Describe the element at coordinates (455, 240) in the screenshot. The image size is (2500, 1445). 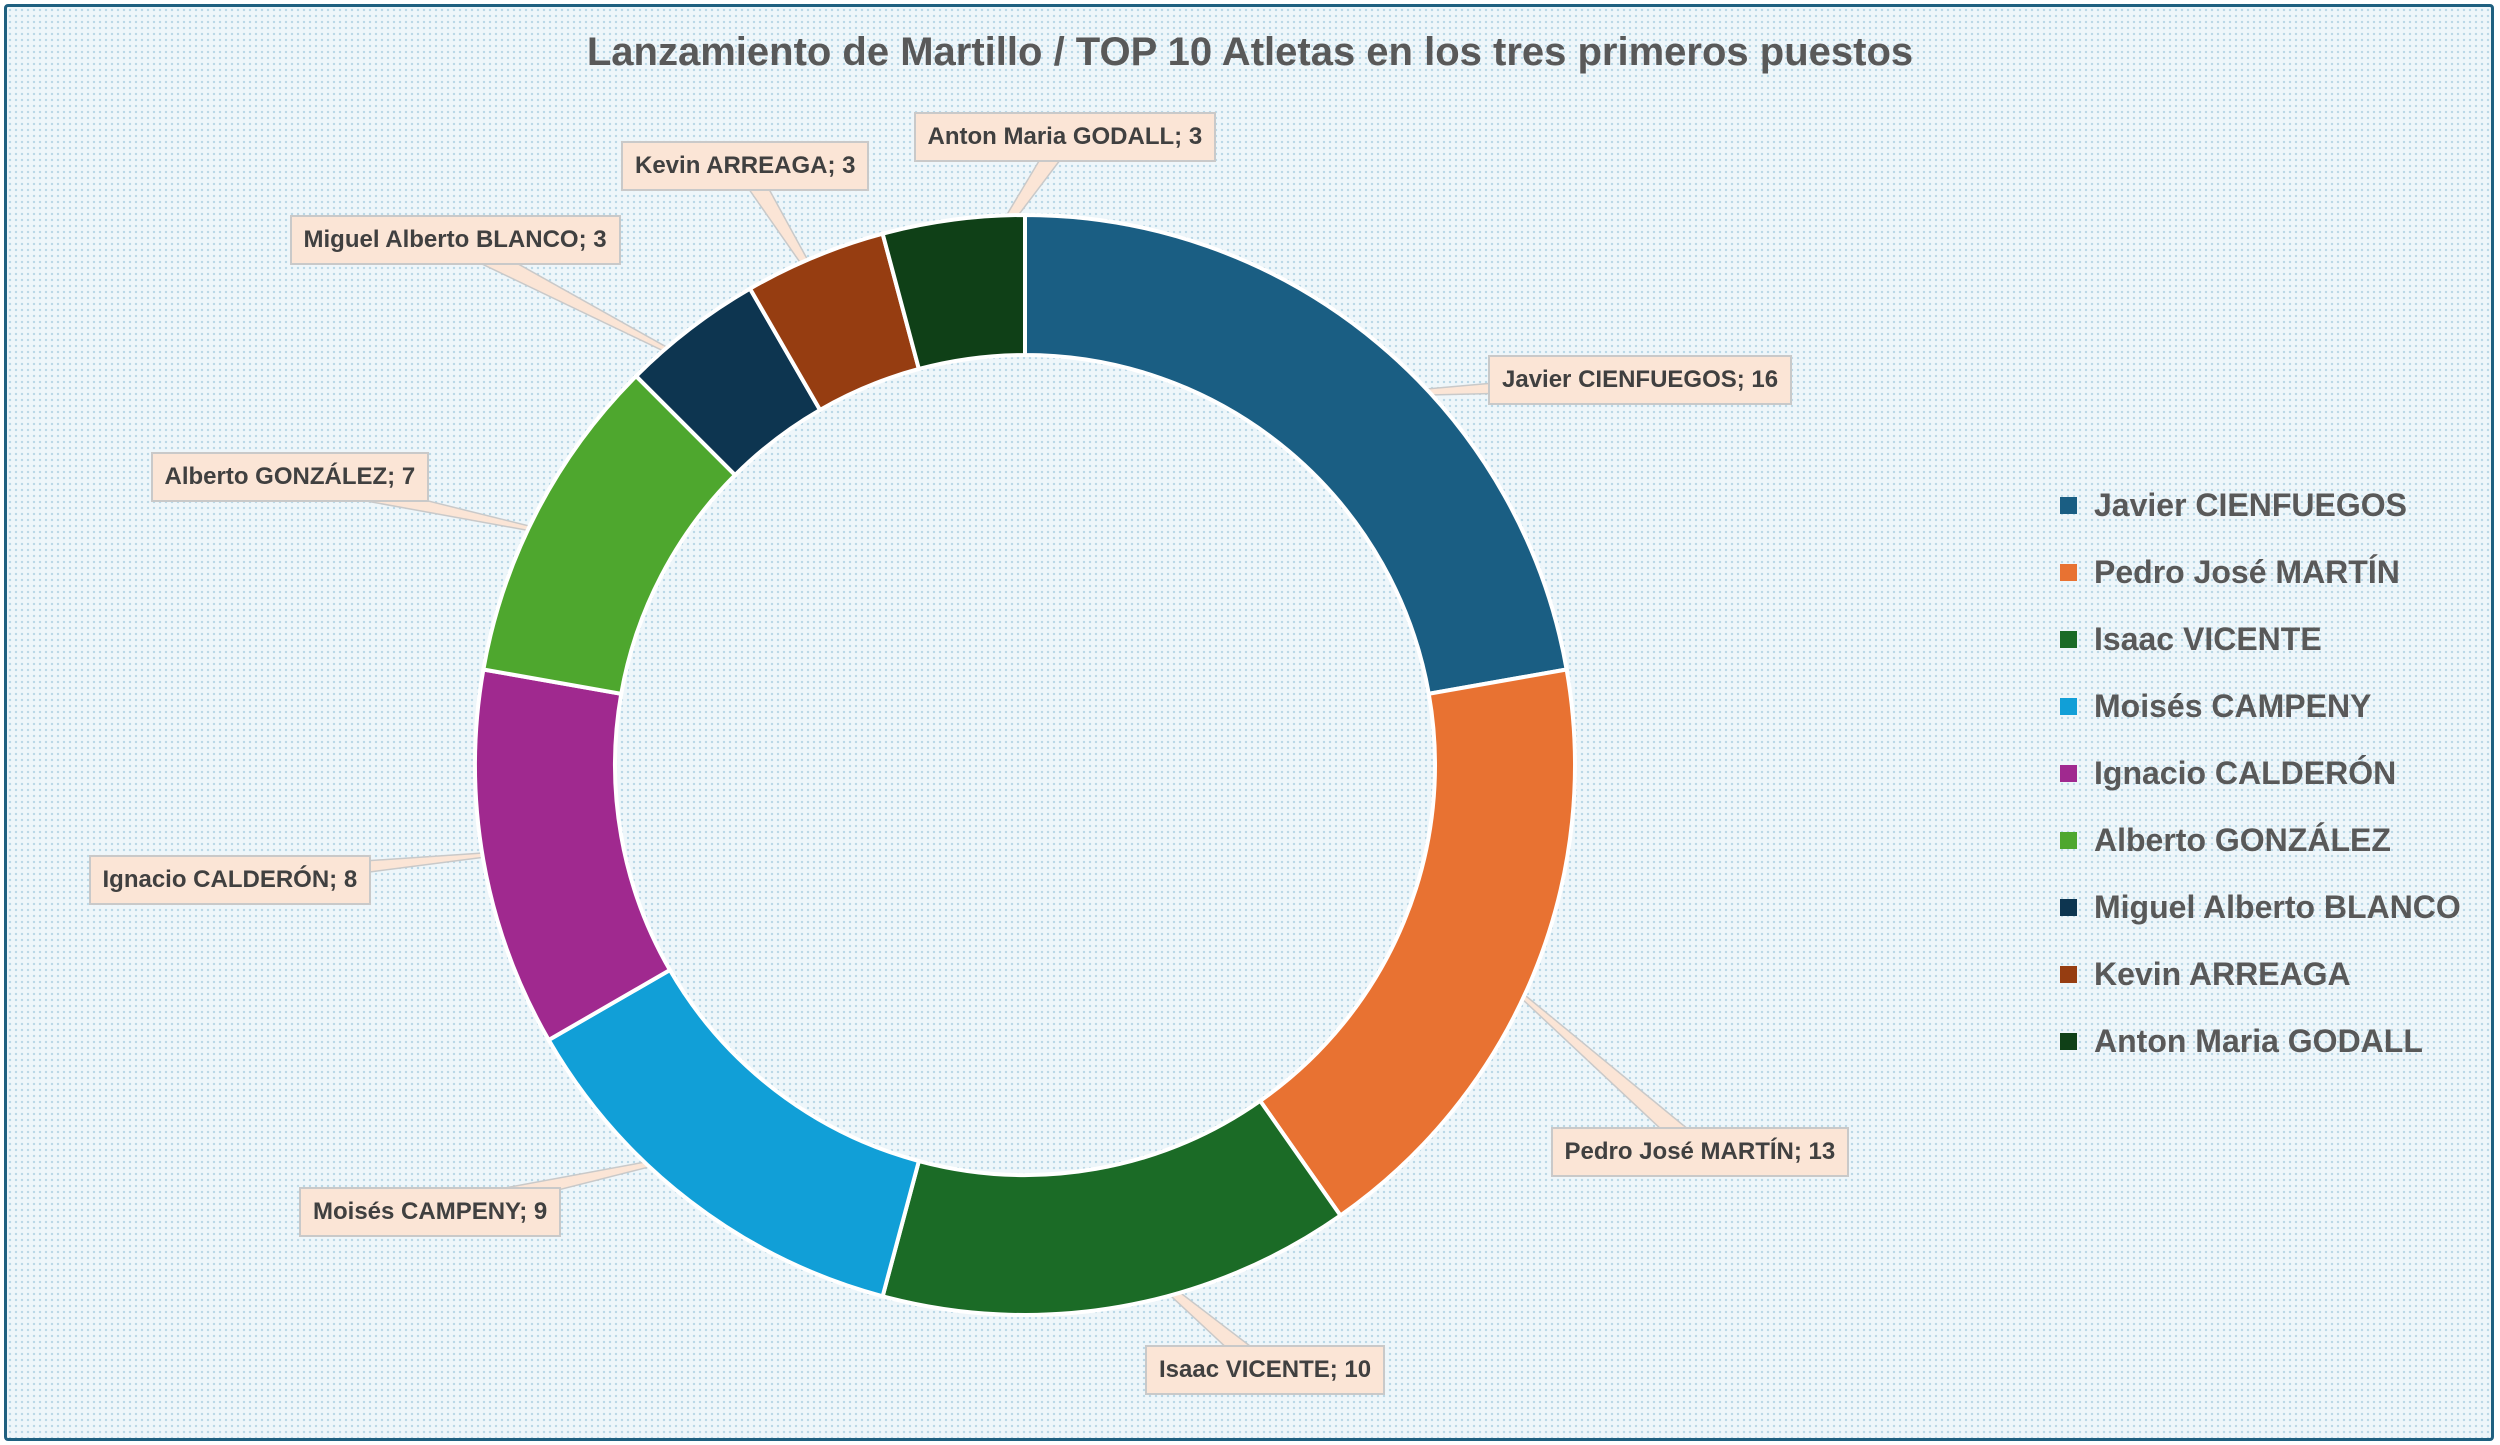
I see `data-label: Miguel Alberto BLANCO; 3` at that location.